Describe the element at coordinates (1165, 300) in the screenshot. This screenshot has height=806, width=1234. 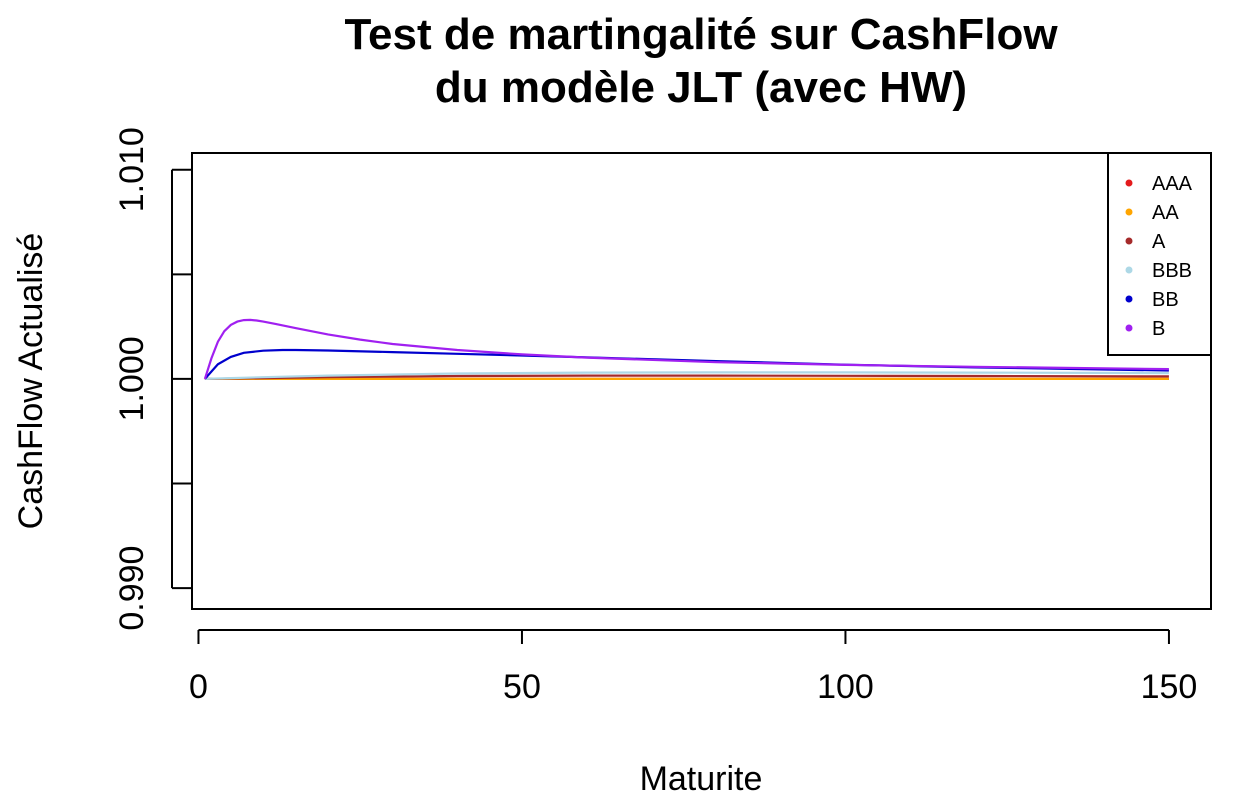
I see `legend-label: BB` at that location.